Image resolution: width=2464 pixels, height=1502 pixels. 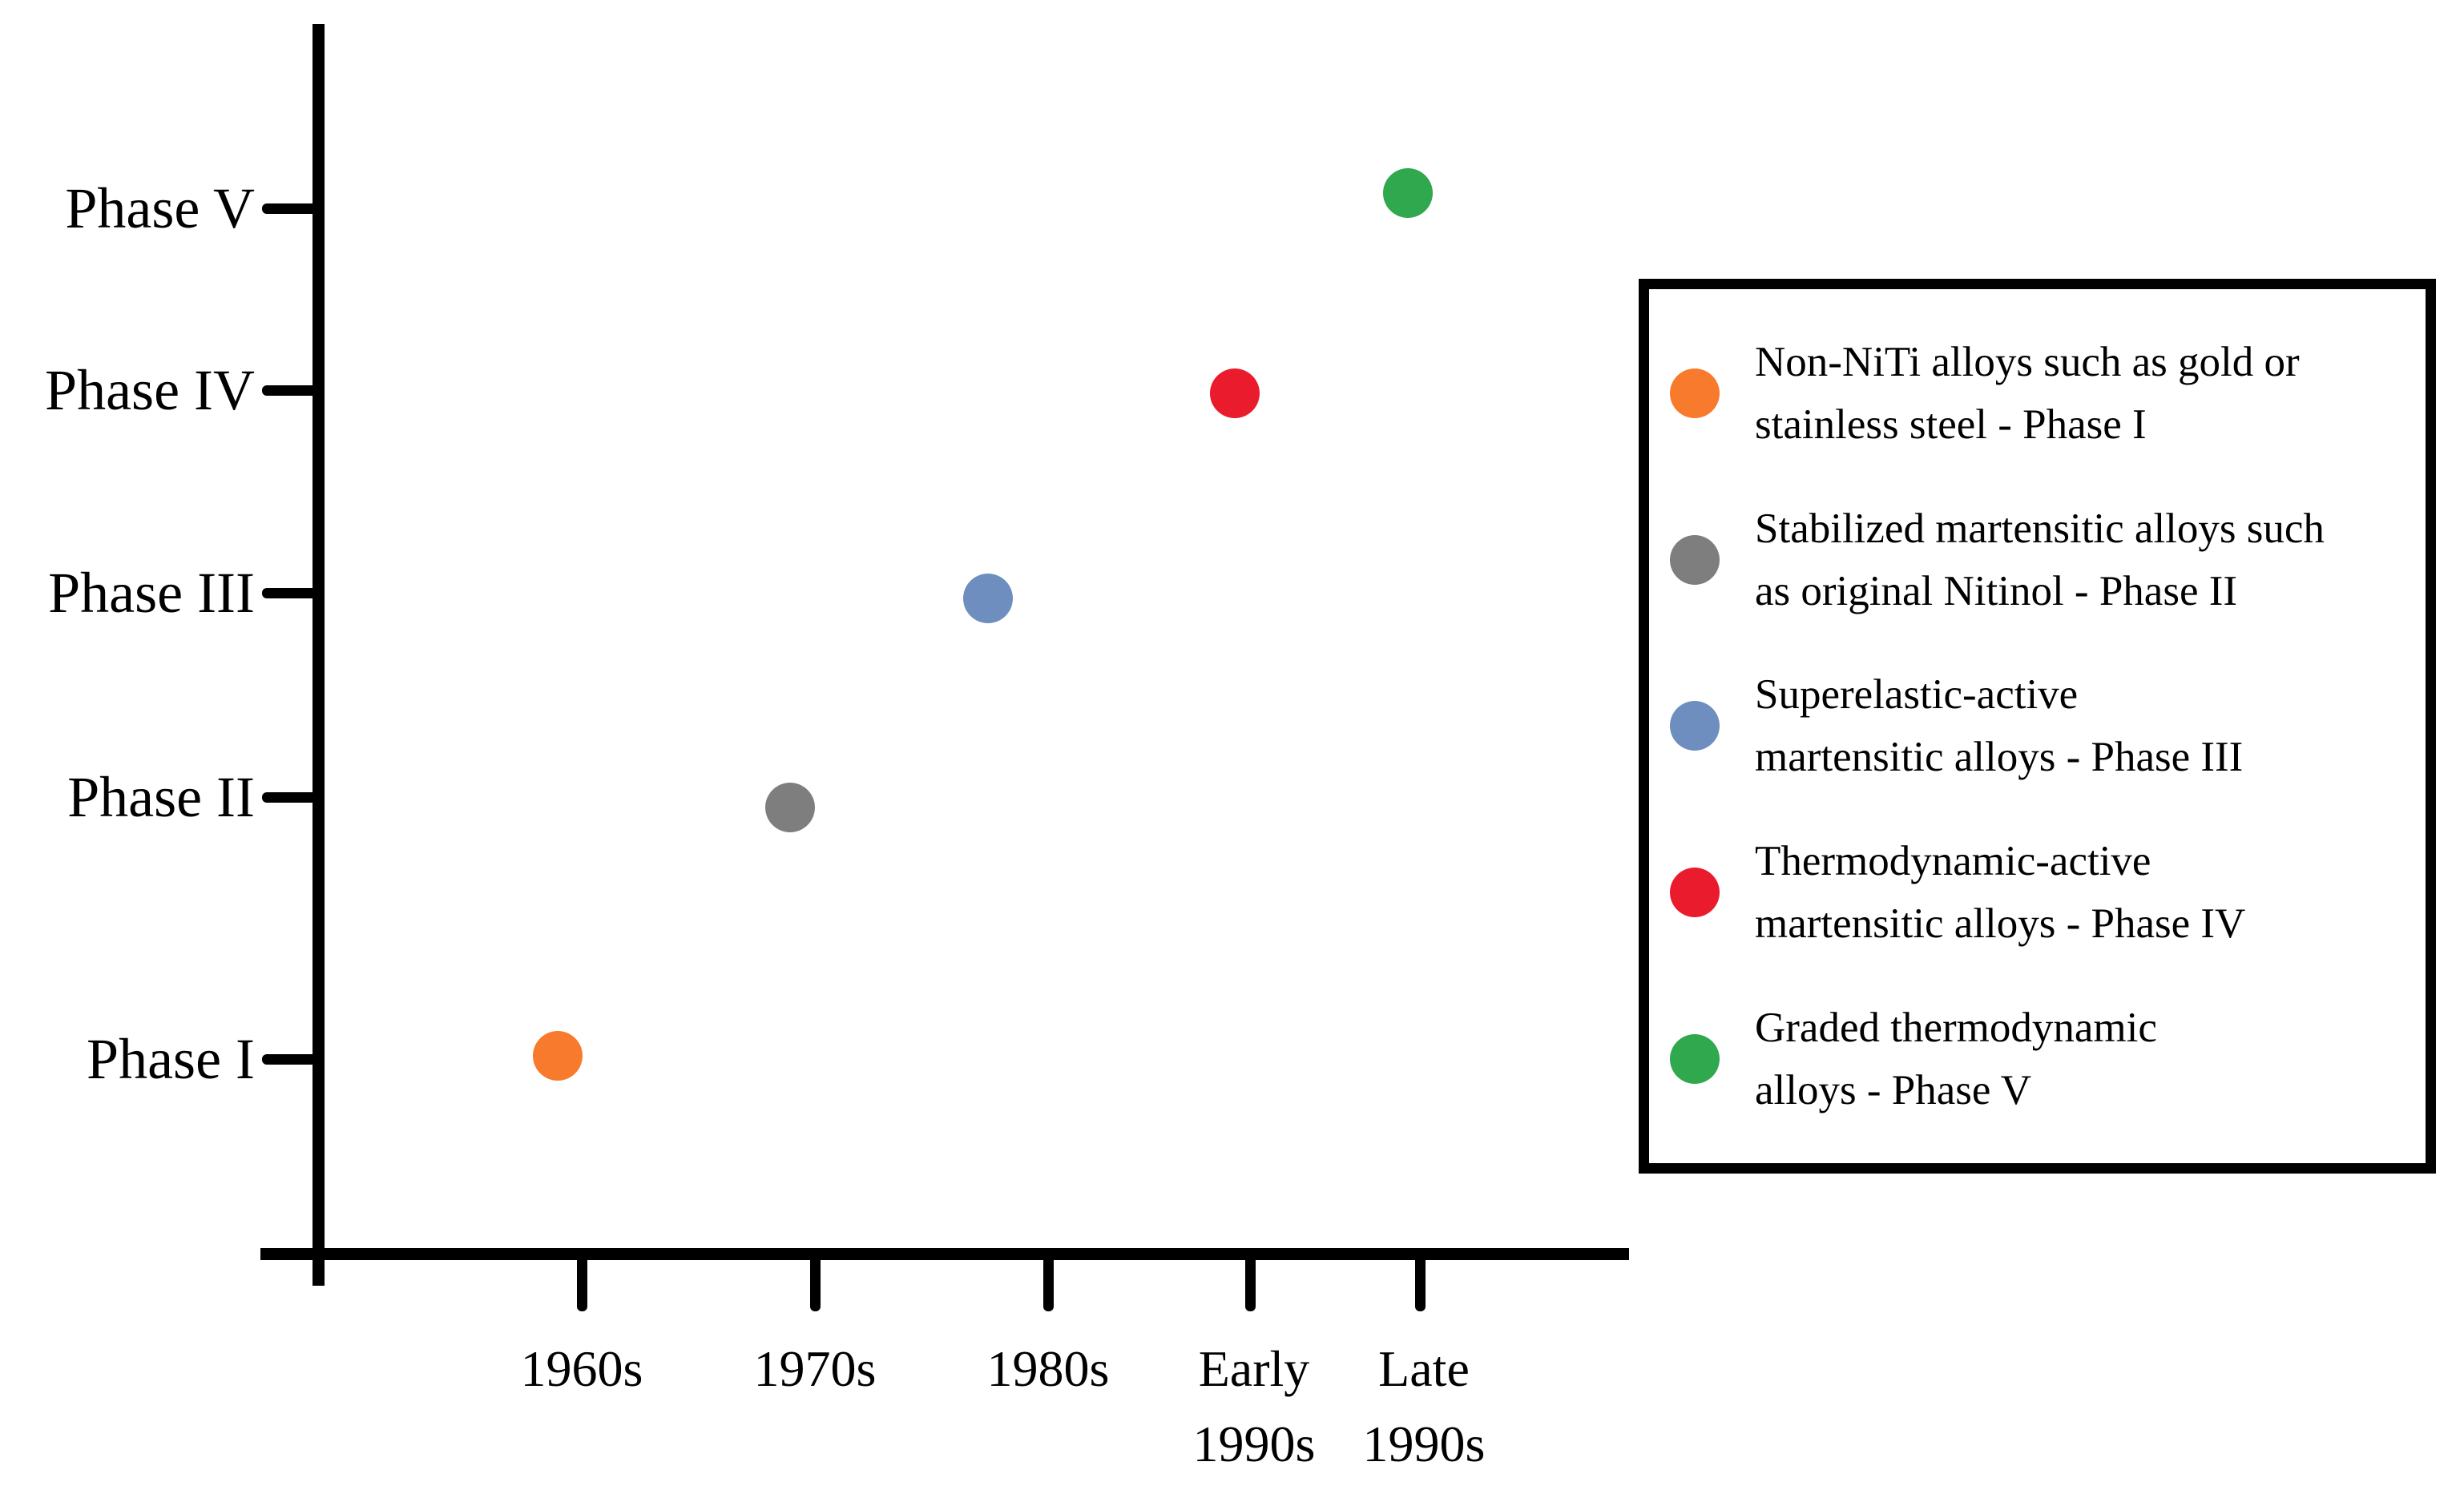 What do you see at coordinates (815, 1282) in the screenshot?
I see `x-tick-1970s` at bounding box center [815, 1282].